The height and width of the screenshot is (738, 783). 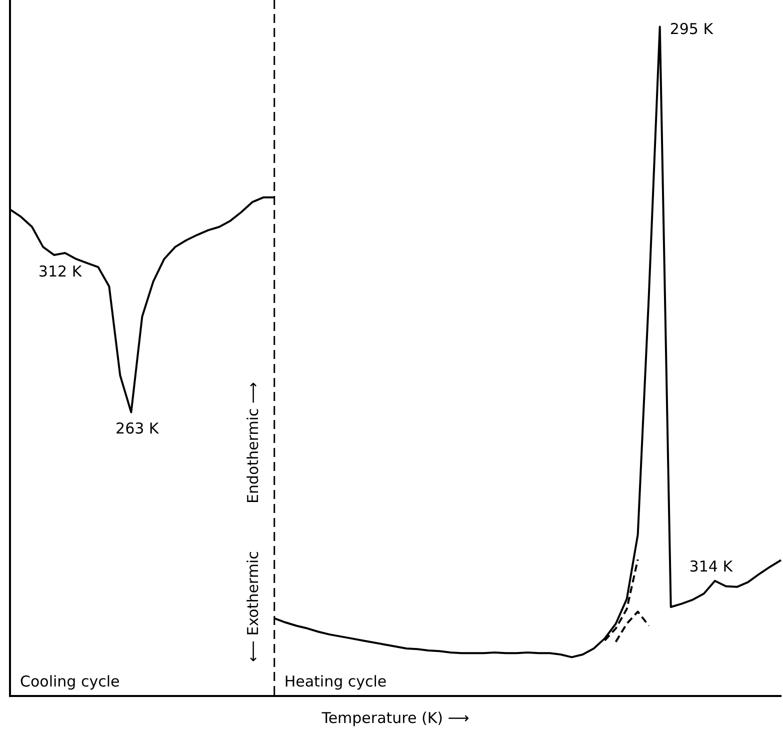 What do you see at coordinates (692, 29) in the screenshot?
I see `annotation: 295 K` at bounding box center [692, 29].